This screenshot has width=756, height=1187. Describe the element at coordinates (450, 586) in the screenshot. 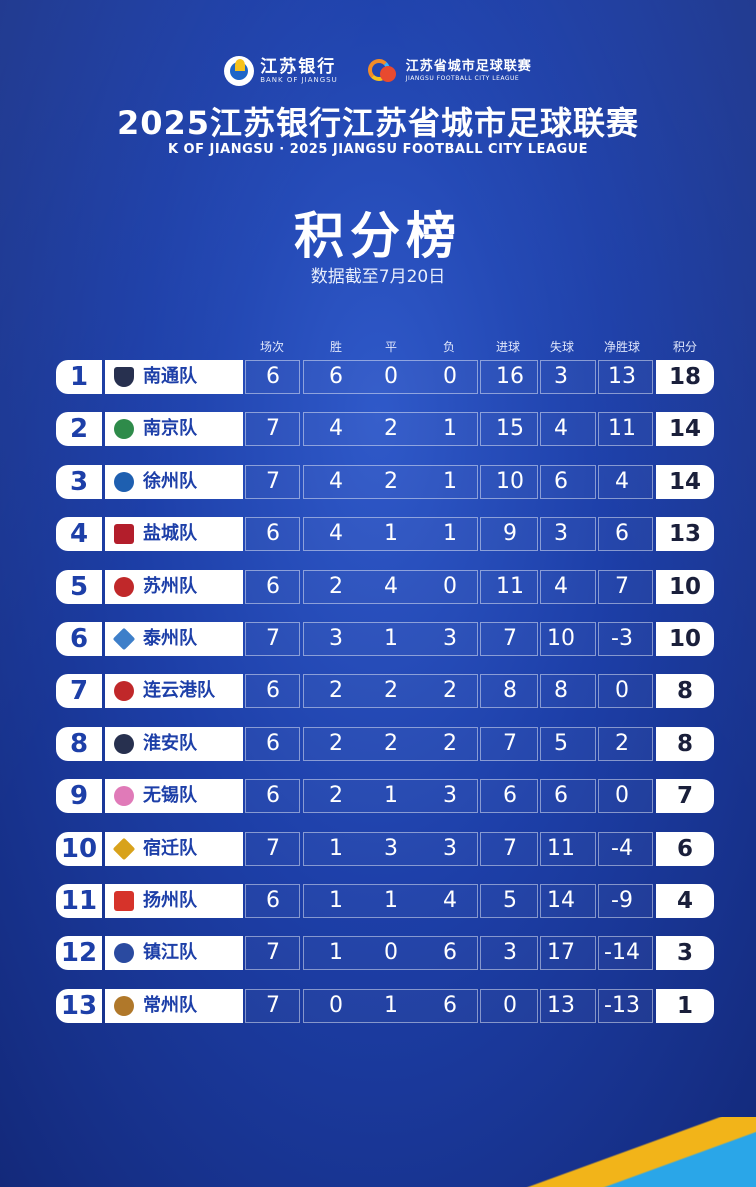

I see `stat-lost: 0` at that location.